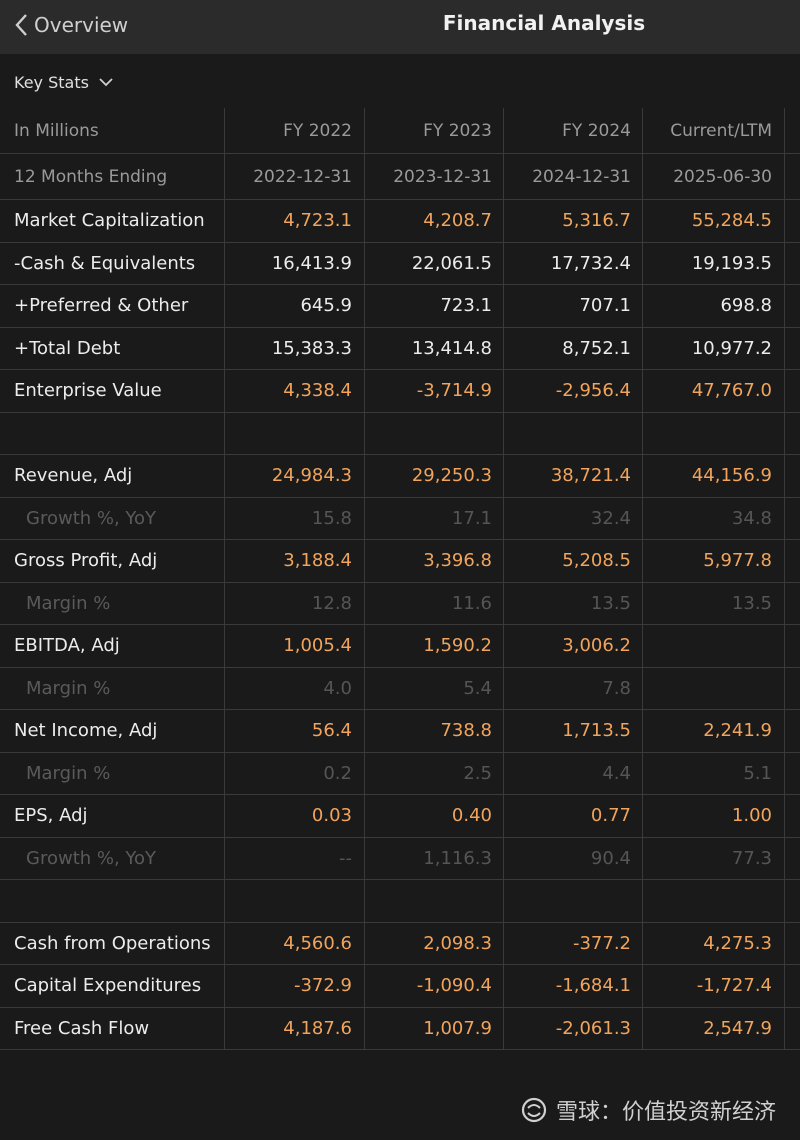 Image resolution: width=800 pixels, height=1140 pixels. I want to click on table-row: Margin % 4.0 5.4 7.8, so click(400, 688).